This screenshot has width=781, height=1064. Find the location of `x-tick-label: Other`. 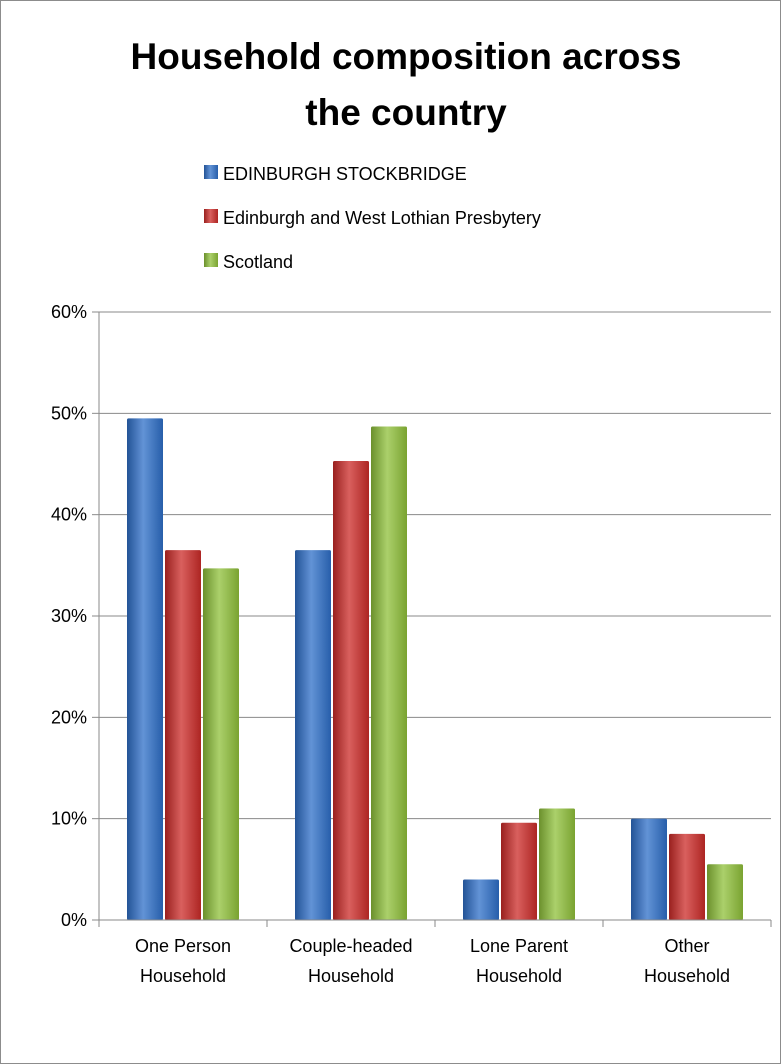

x-tick-label: Other is located at coordinates (686, 946).